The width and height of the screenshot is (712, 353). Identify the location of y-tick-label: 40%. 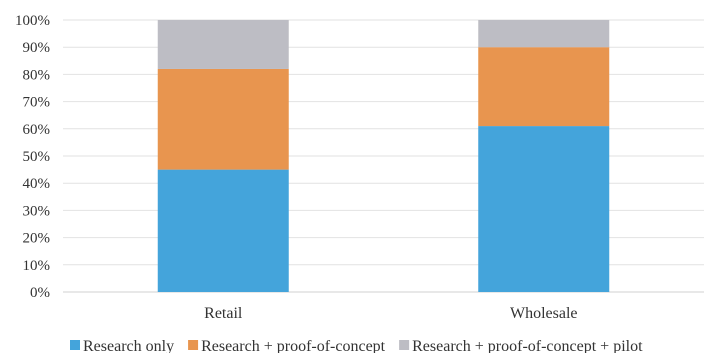
(37, 184).